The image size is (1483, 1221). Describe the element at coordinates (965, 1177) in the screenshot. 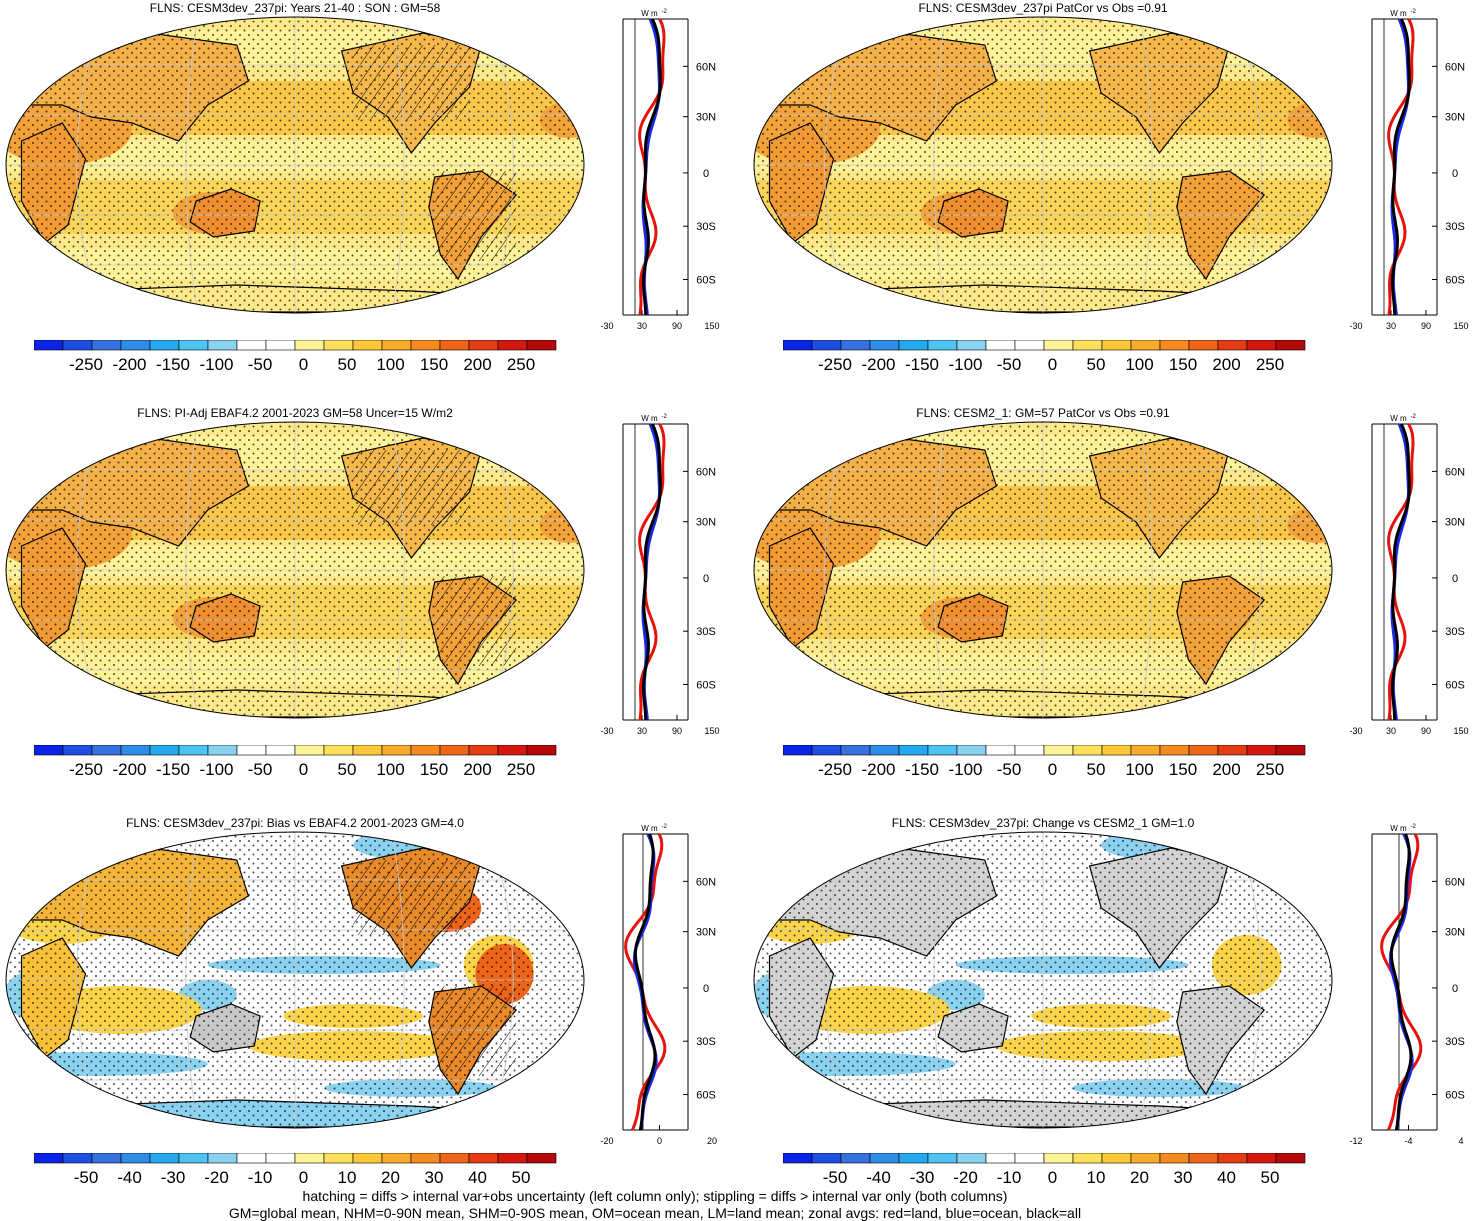

I see `colorbar-label: -20` at that location.